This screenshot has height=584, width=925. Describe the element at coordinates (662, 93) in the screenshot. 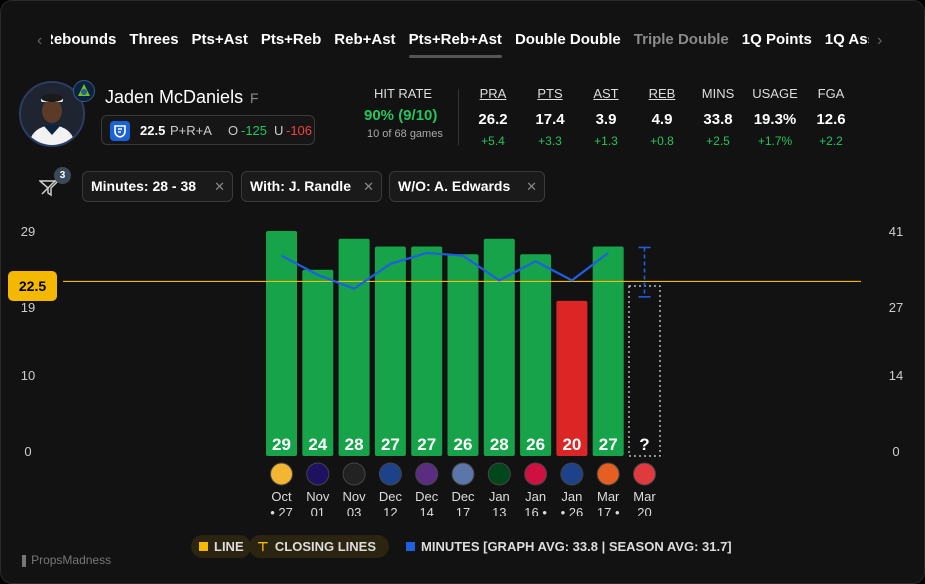

I see `stat-label: REB` at that location.